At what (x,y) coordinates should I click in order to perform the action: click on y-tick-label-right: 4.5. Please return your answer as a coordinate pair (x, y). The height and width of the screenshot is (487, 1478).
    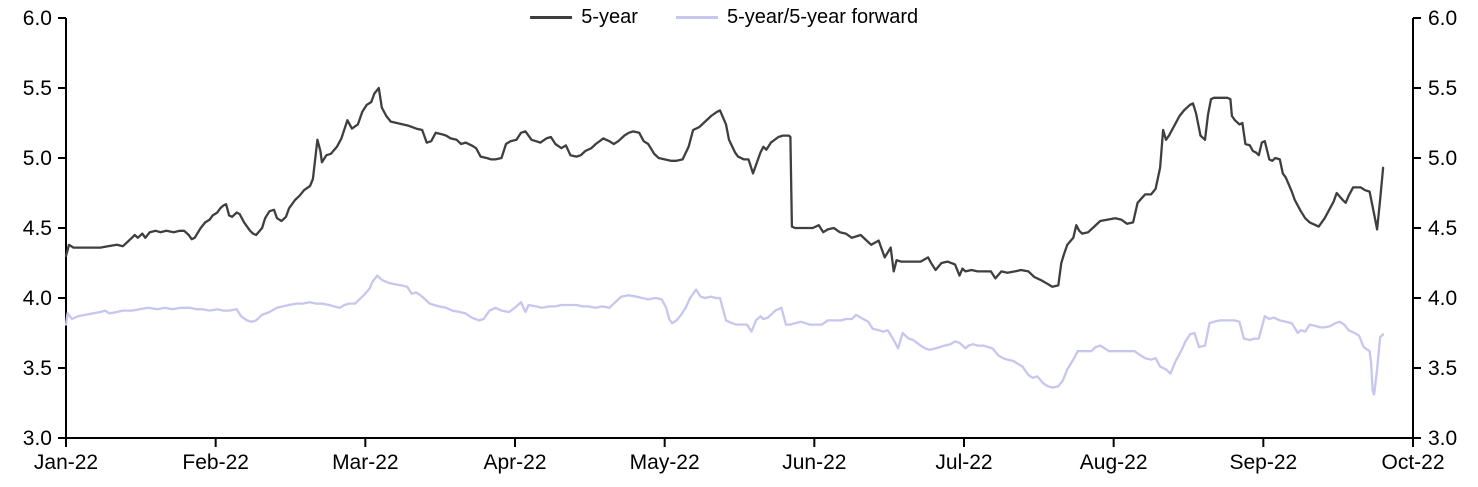
    Looking at the image, I should click on (1442, 228).